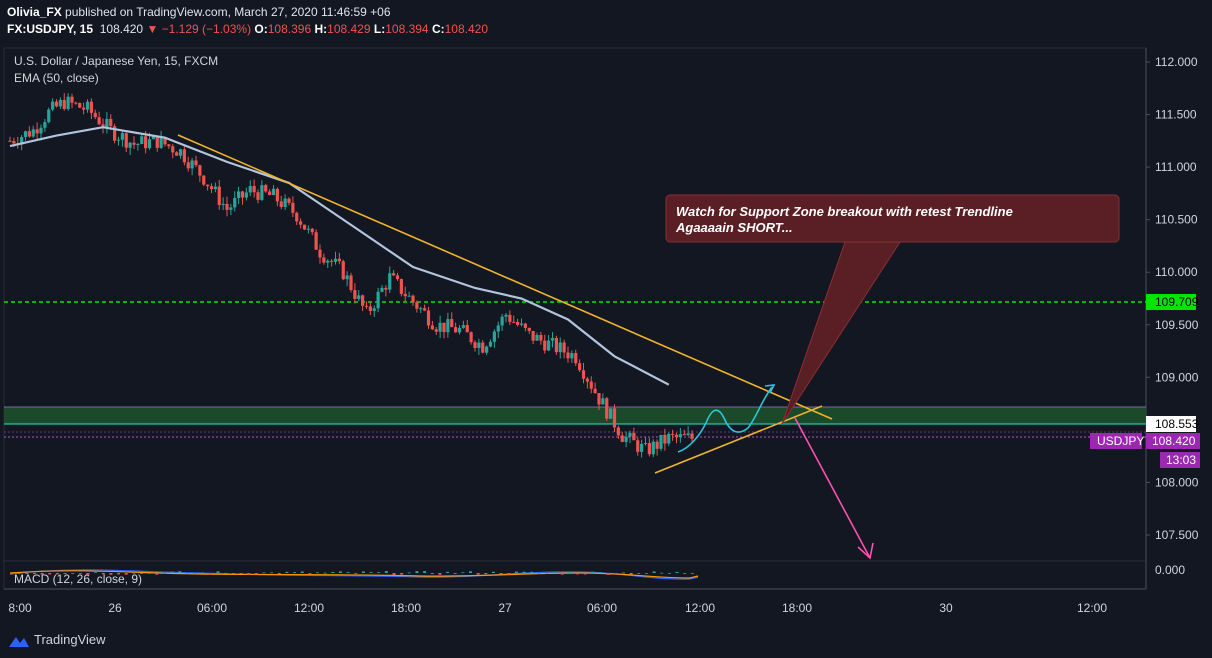  I want to click on footer: TradingView, so click(606, 642).